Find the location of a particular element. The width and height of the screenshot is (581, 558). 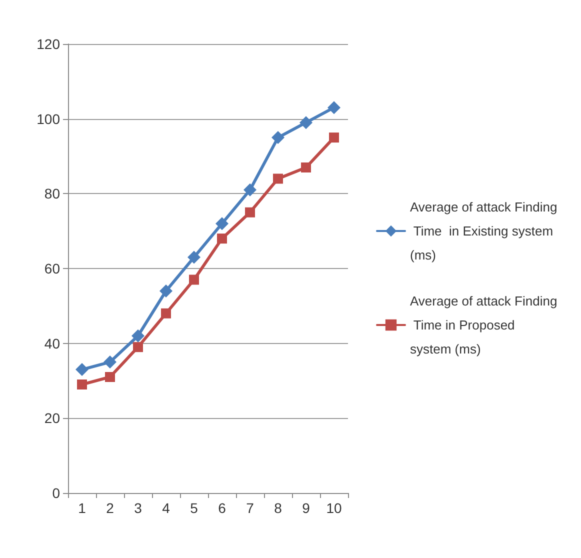

x-tick-label: 5 is located at coordinates (194, 508).